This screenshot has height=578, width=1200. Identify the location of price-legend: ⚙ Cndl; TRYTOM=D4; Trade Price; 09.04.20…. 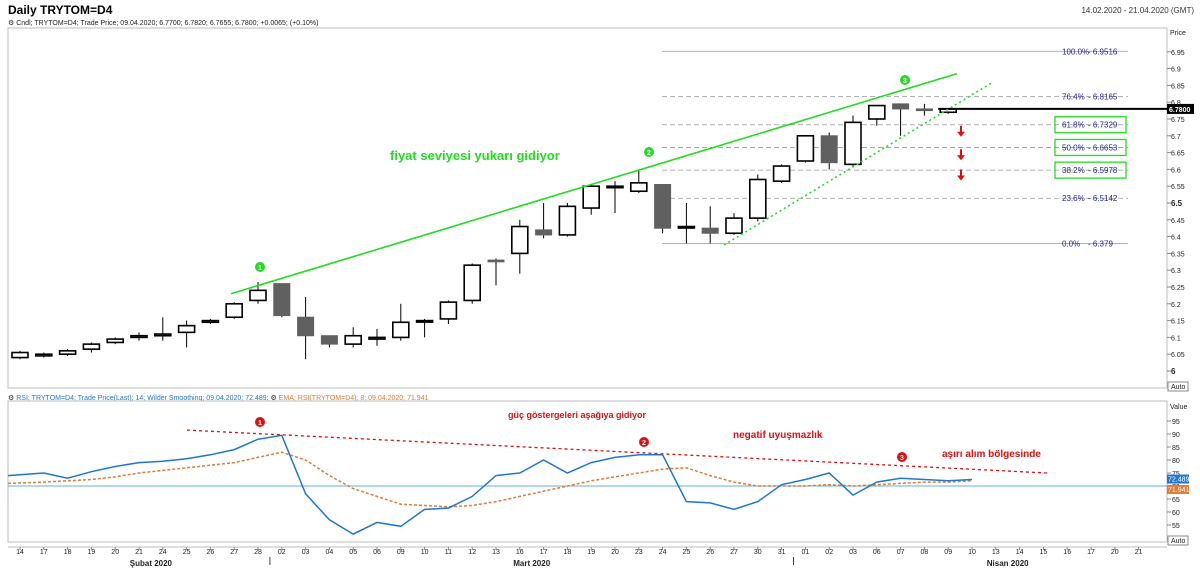
(163, 23).